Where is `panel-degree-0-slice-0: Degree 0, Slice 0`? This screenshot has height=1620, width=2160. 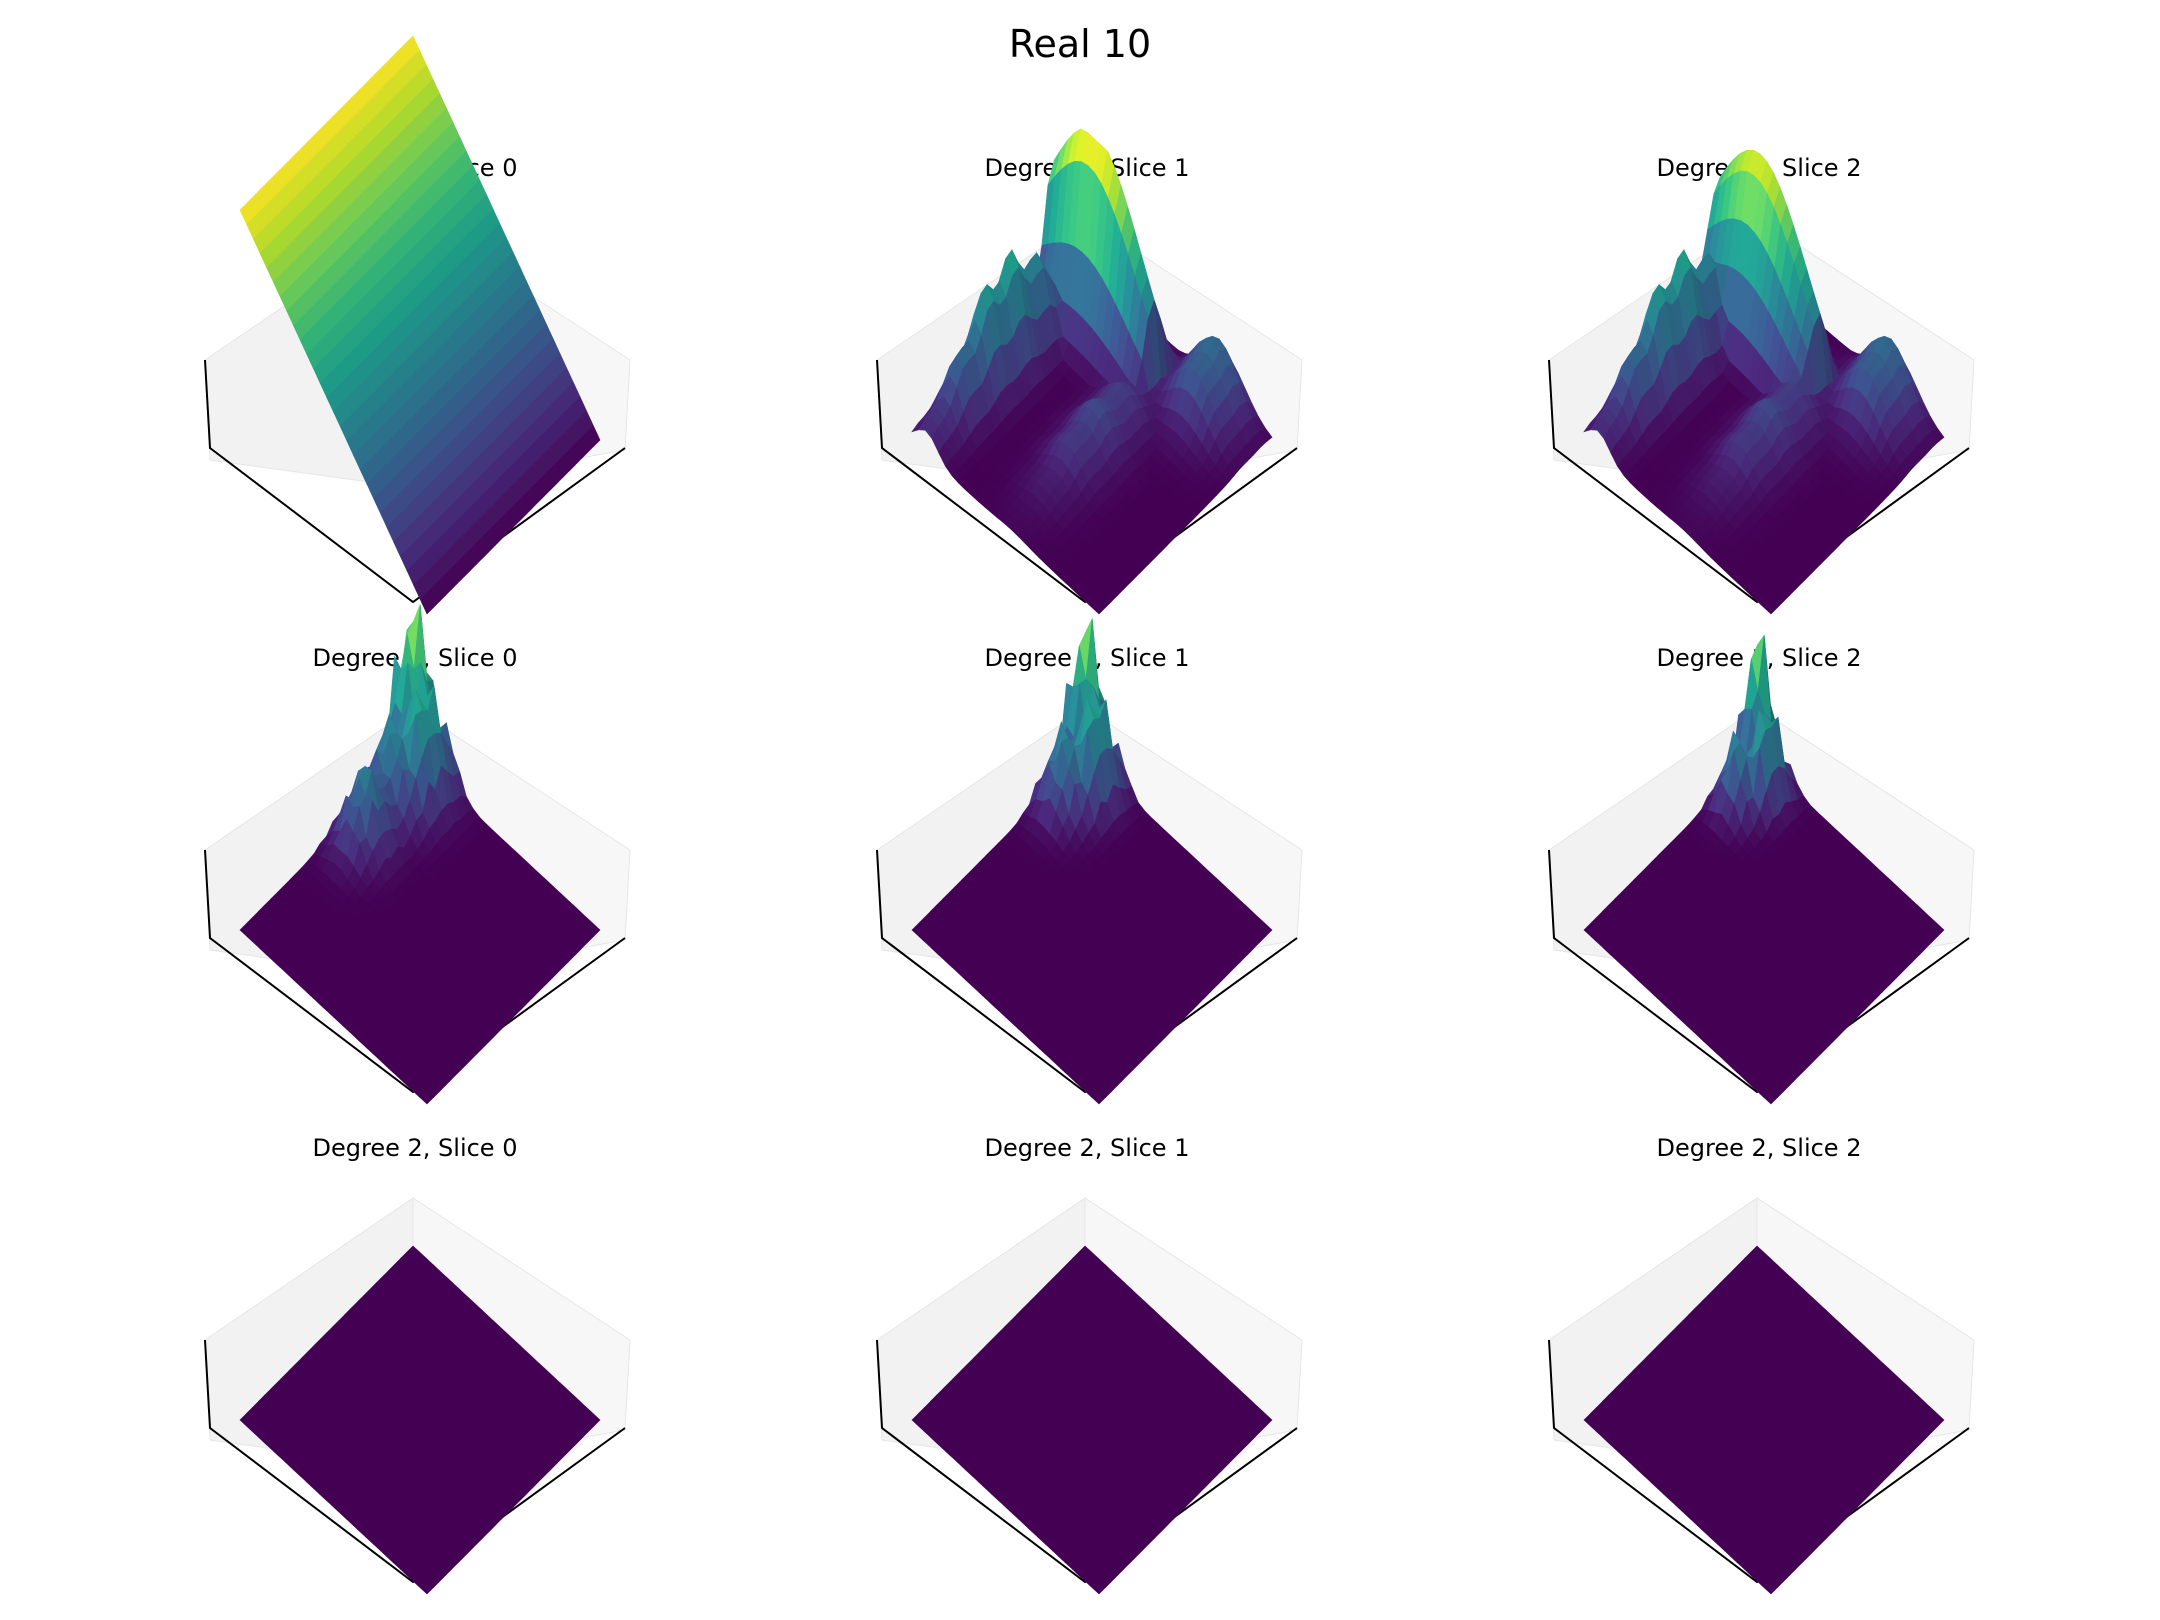
panel-degree-0-slice-0: Degree 0, Slice 0 is located at coordinates (417, 325).